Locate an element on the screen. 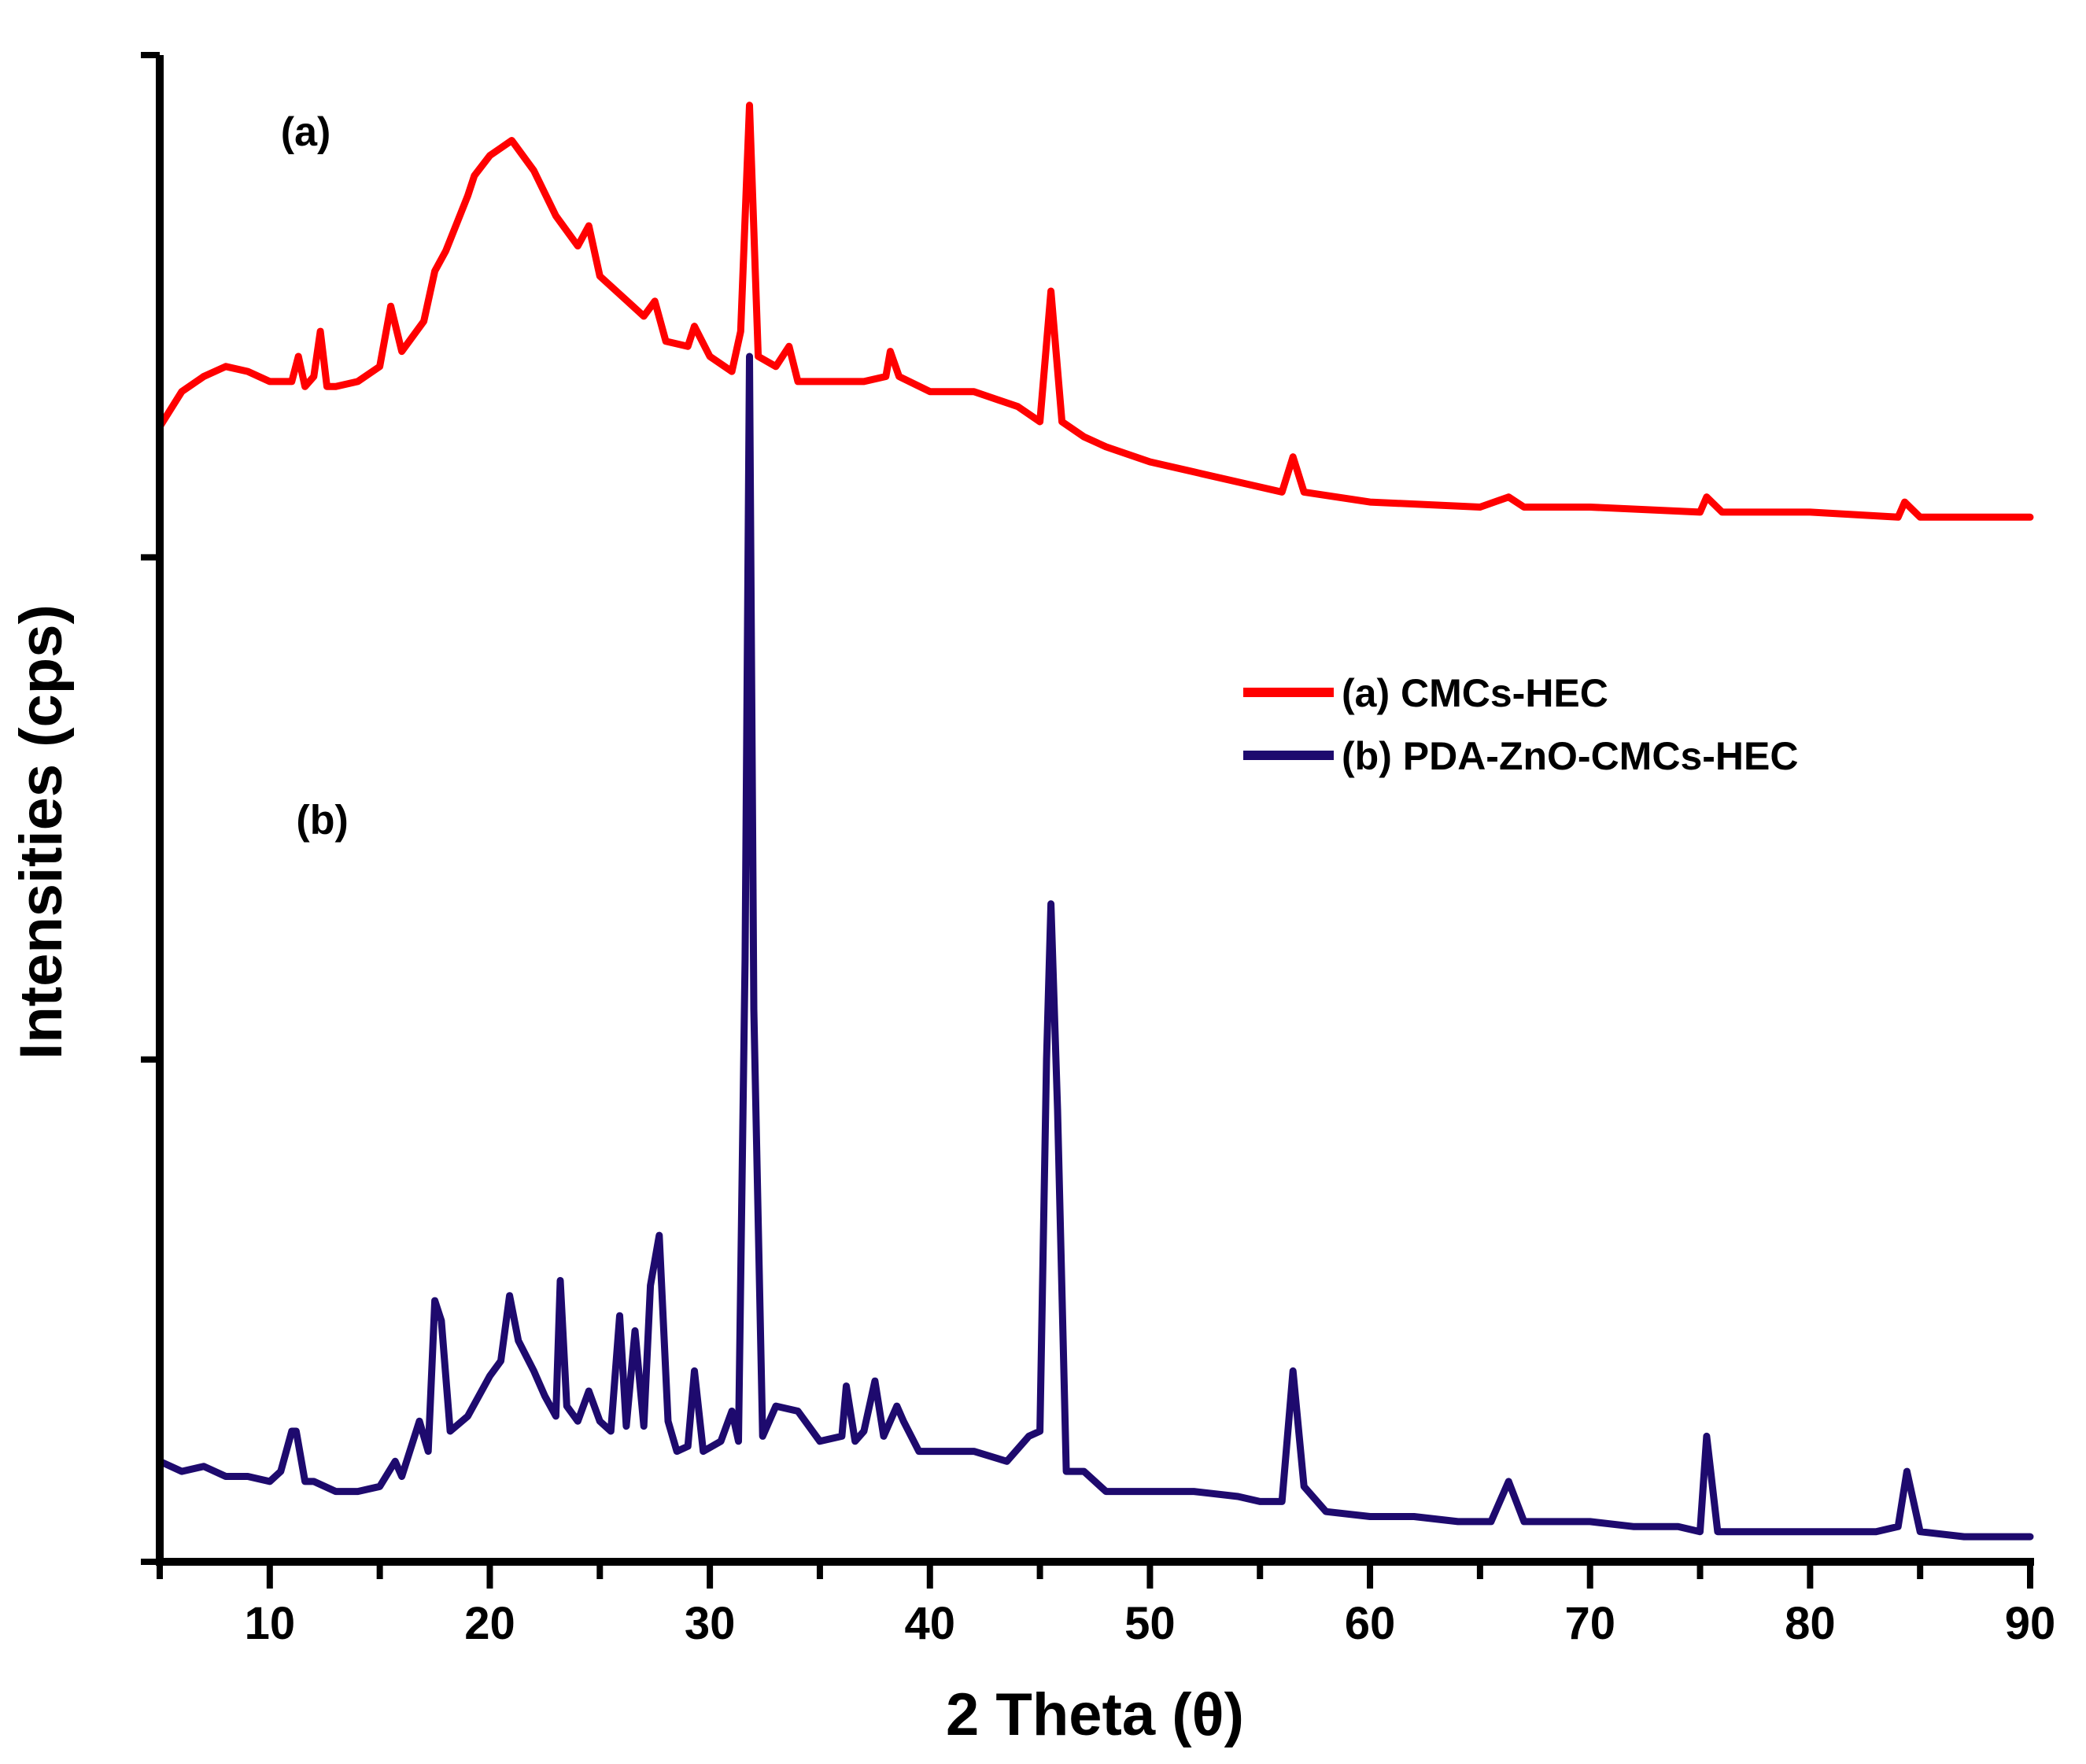  x-tick-label: 30 is located at coordinates (710, 1623).